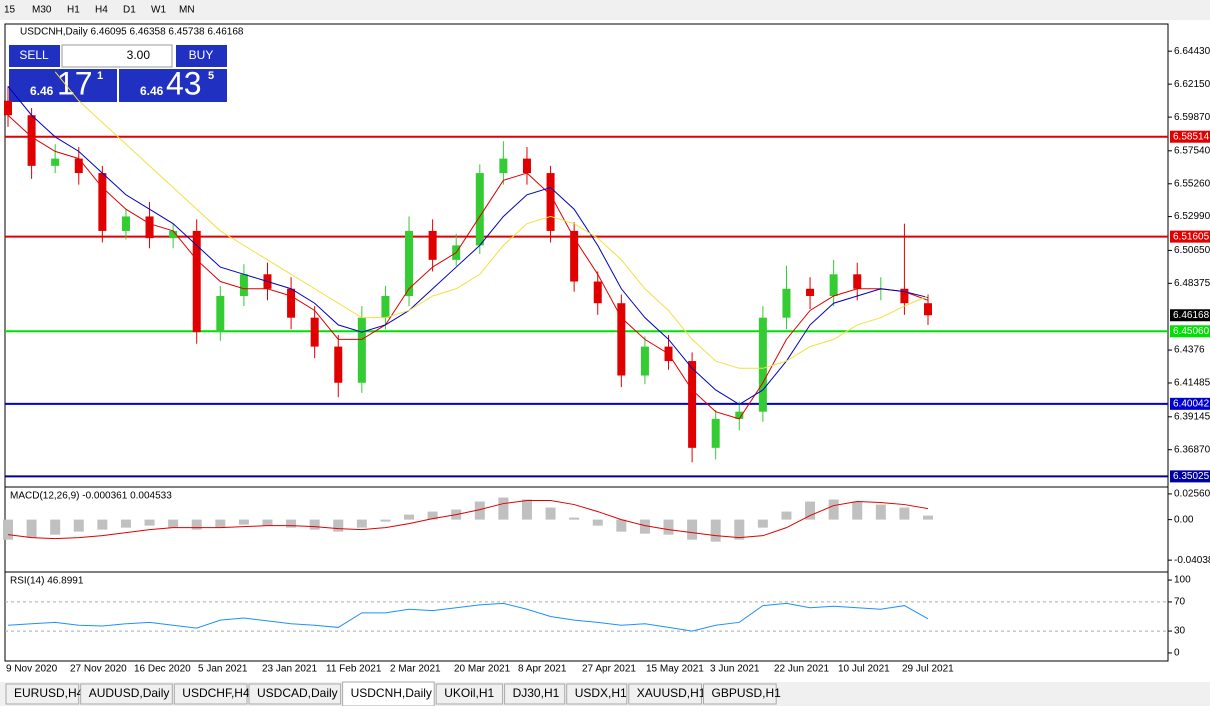  Describe the element at coordinates (1192, 449) in the screenshot. I see `y-tick-label: 6.36870` at that location.